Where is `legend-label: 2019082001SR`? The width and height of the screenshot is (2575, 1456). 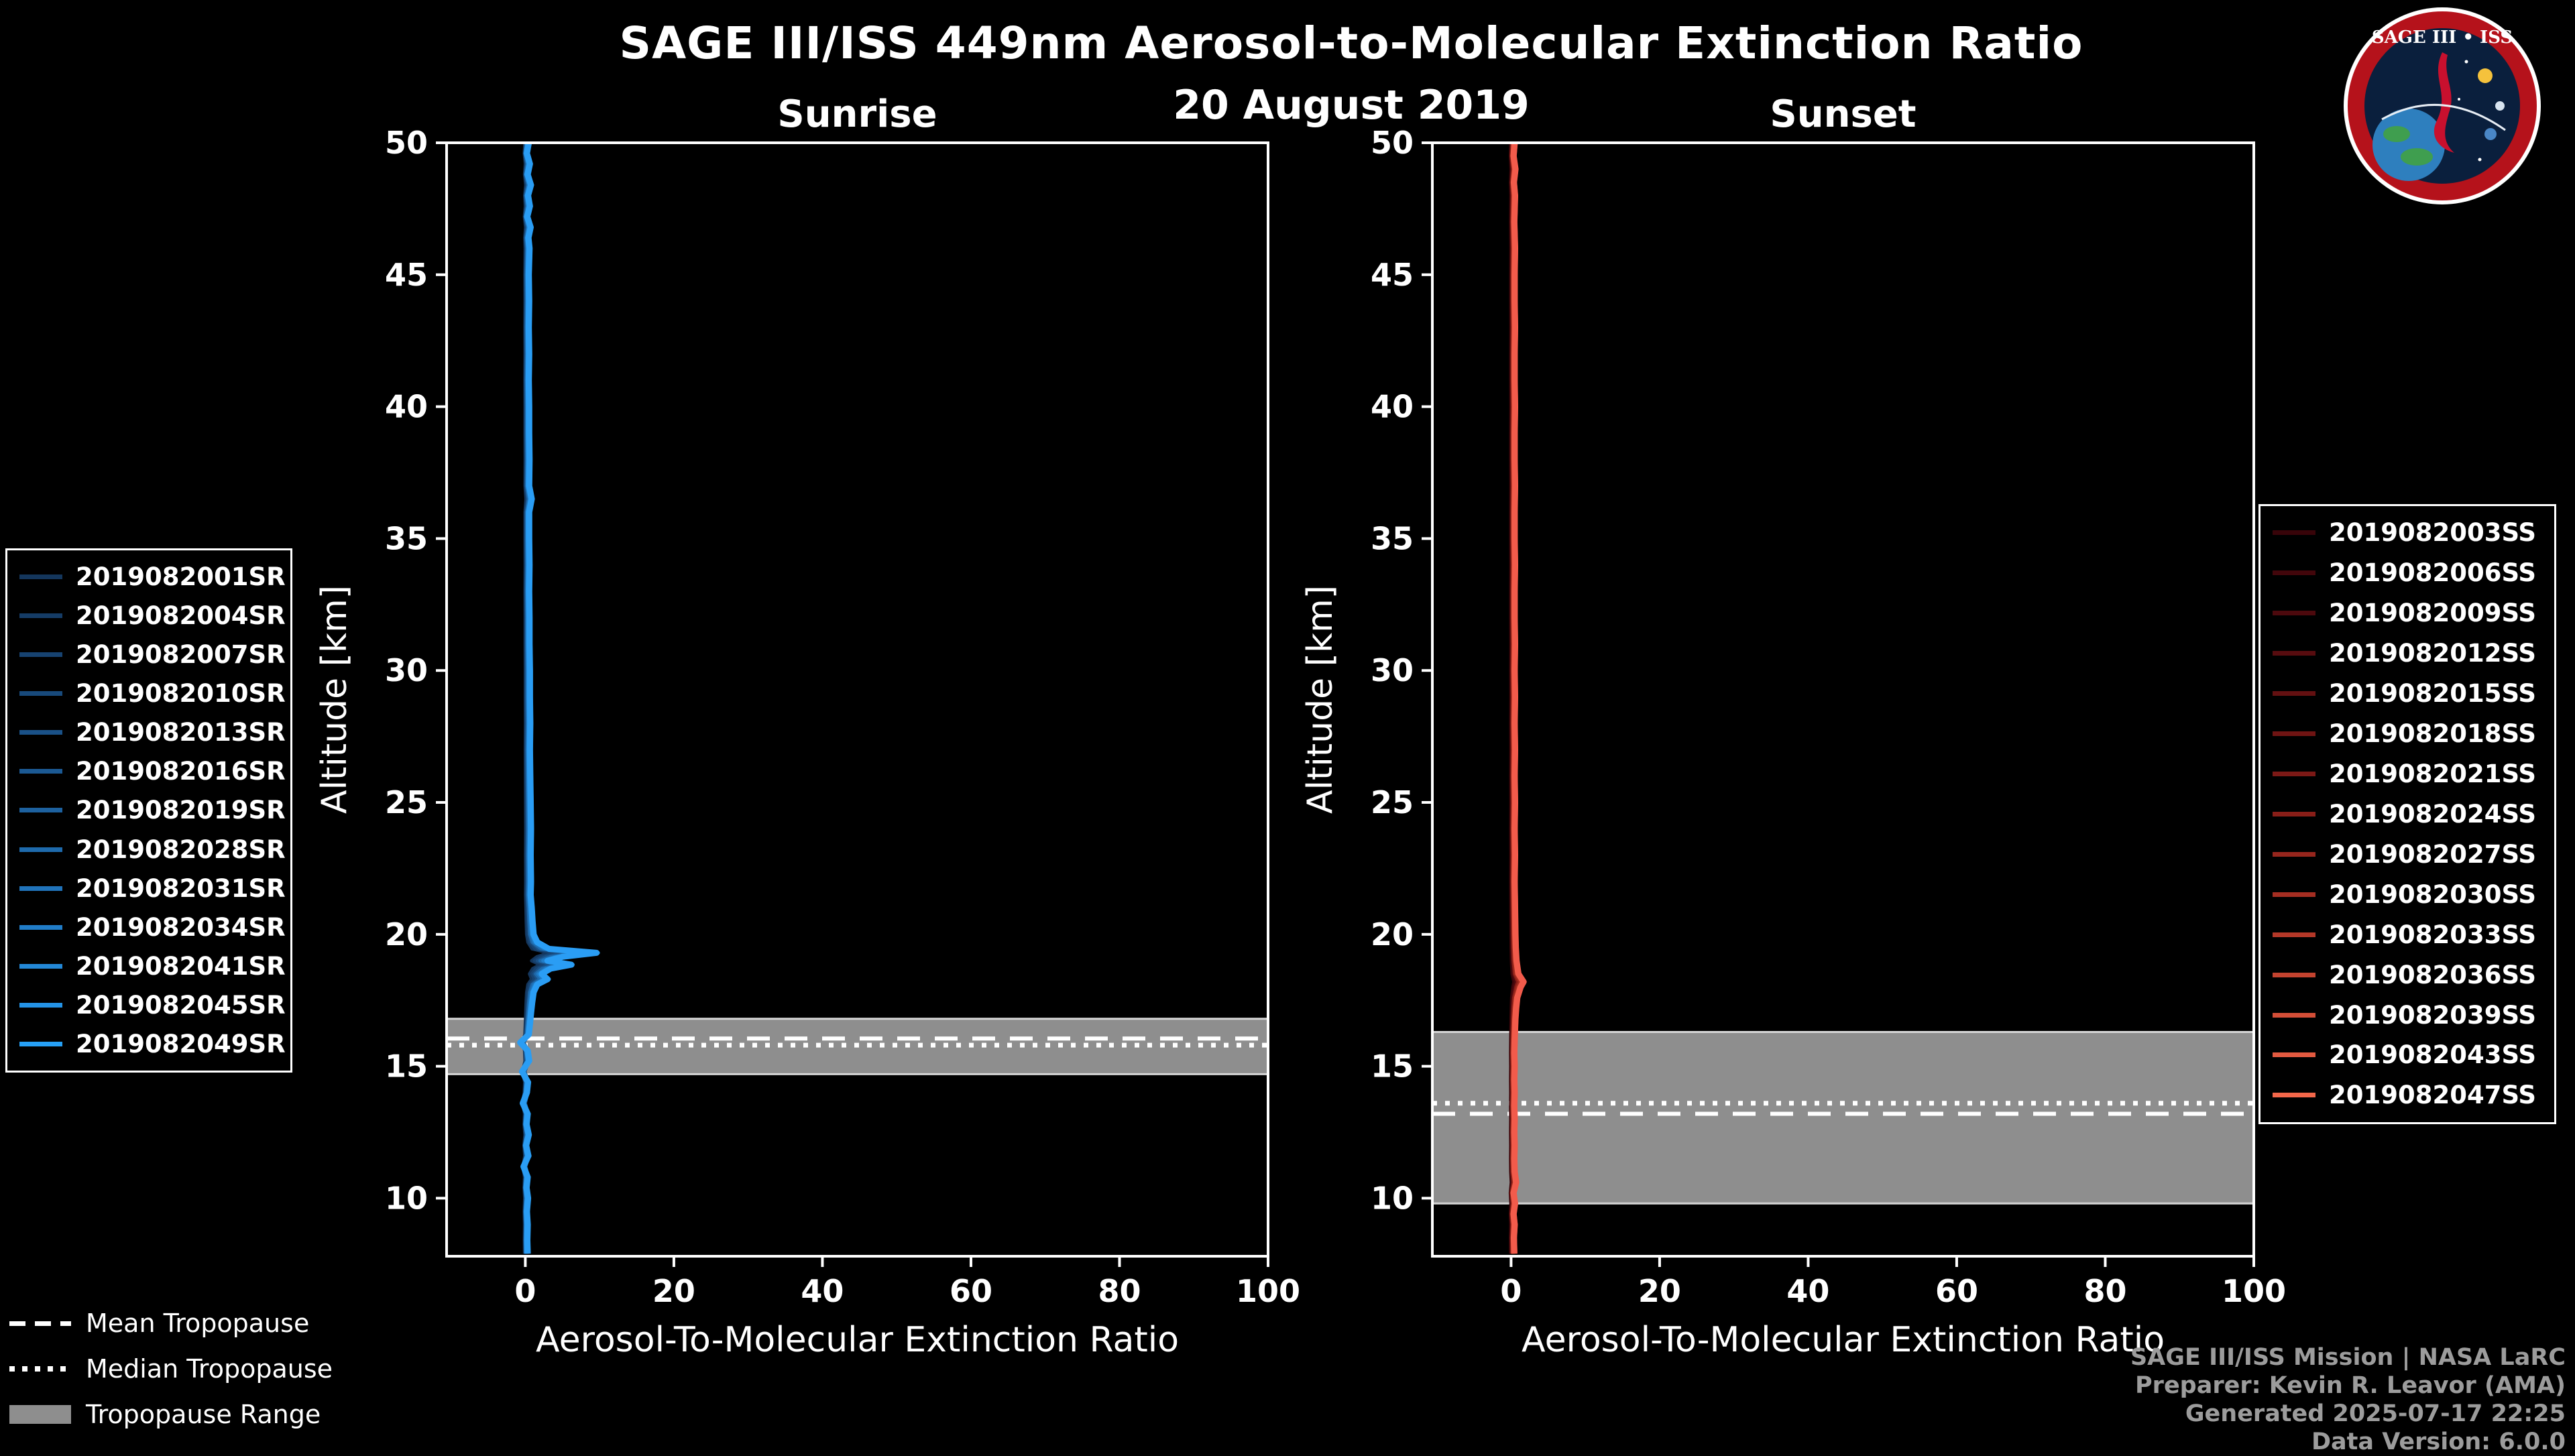
legend-label: 2019082001SR is located at coordinates (181, 576).